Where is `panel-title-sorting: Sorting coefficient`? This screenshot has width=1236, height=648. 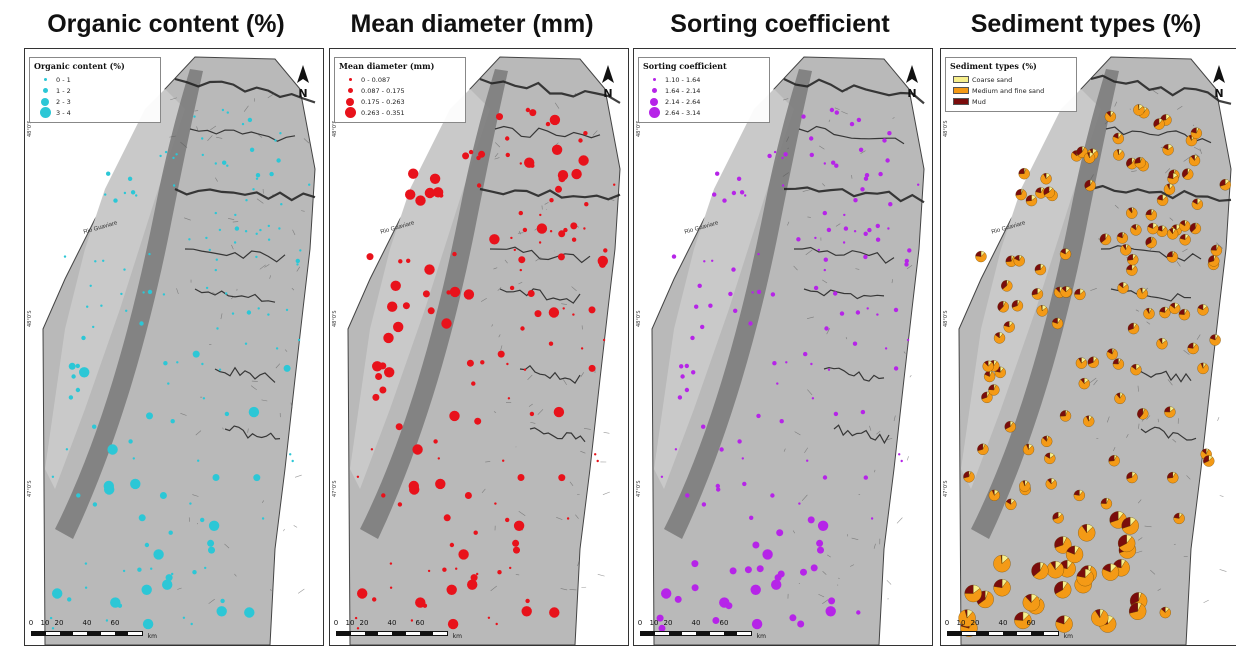 panel-title-sorting: Sorting coefficient is located at coordinates (780, 24).